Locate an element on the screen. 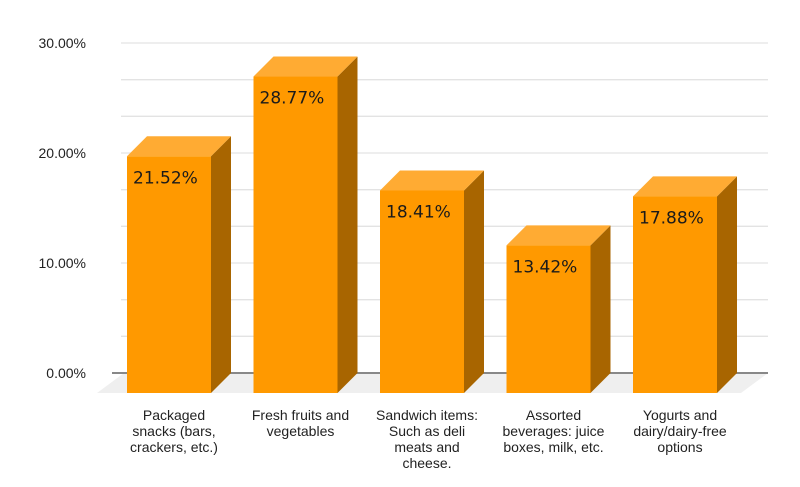 This screenshot has height=487, width=800. category-label-line: Packaged is located at coordinates (174, 415).